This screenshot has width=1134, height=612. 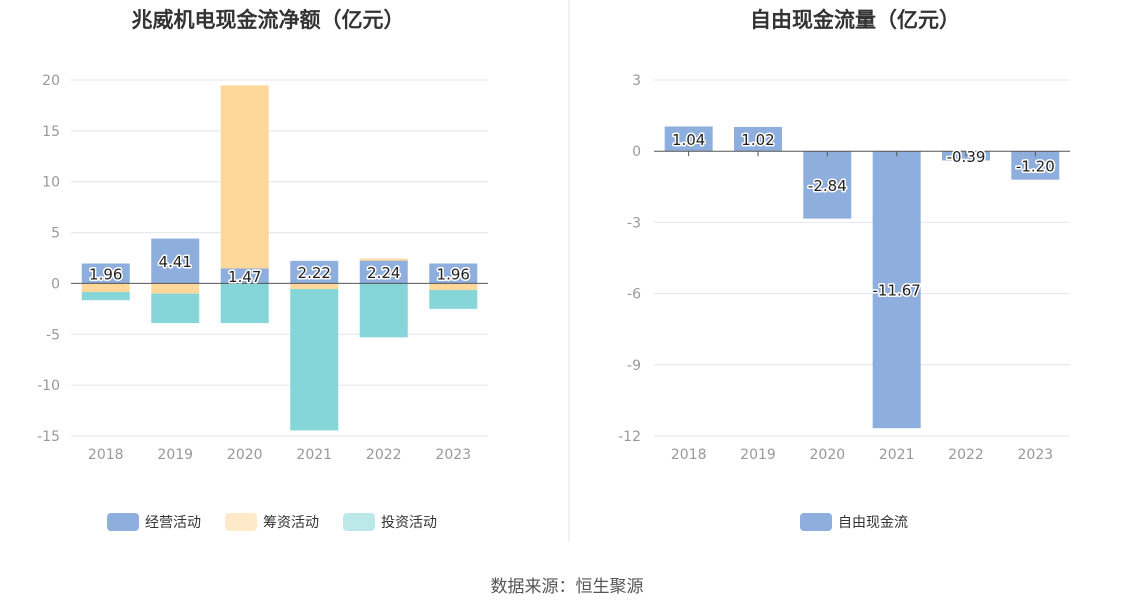 I want to click on chart-title: 自由现金流量（亿元）, so click(x=855, y=20).